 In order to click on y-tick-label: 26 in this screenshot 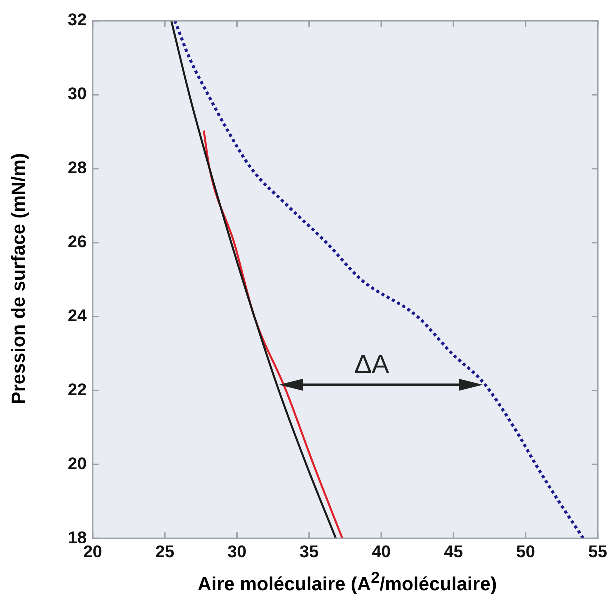, I will do `click(77, 242)`.